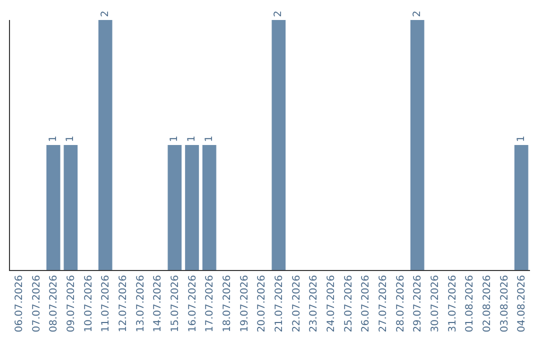 The image size is (540, 340). I want to click on x-tick-label: 21.07.2026, so click(279, 303).